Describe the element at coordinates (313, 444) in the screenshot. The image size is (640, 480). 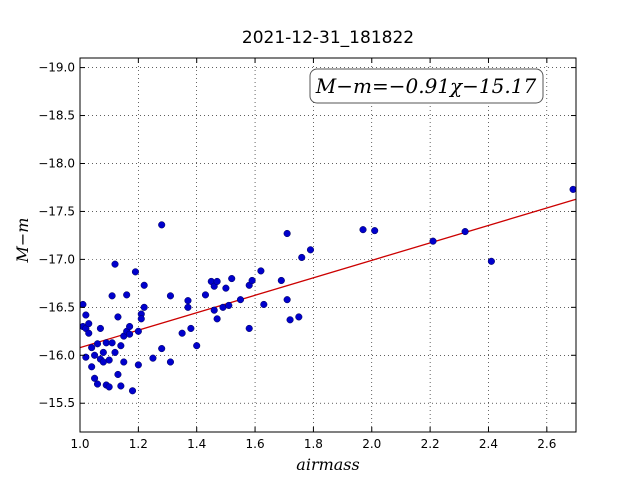
I see `x-tick-label: 1.8` at that location.